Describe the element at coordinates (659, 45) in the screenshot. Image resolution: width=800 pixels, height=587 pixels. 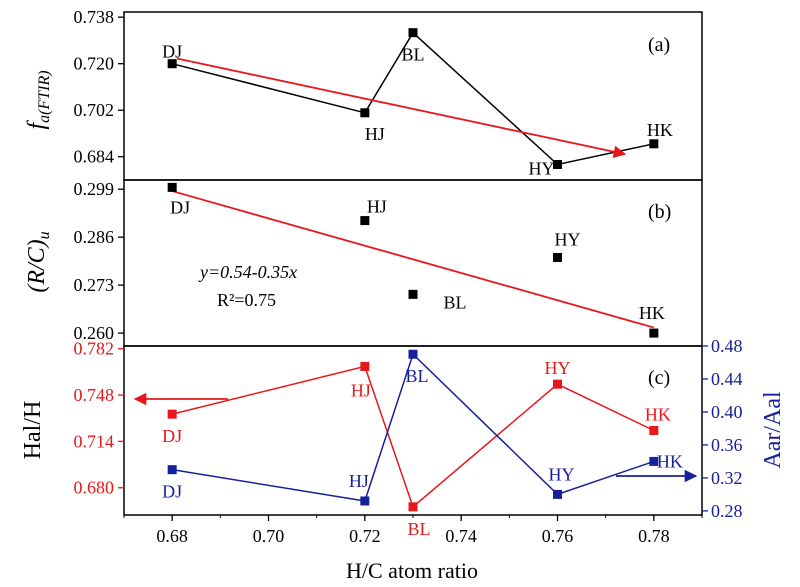
I see `panel-a-tag: (a)` at that location.